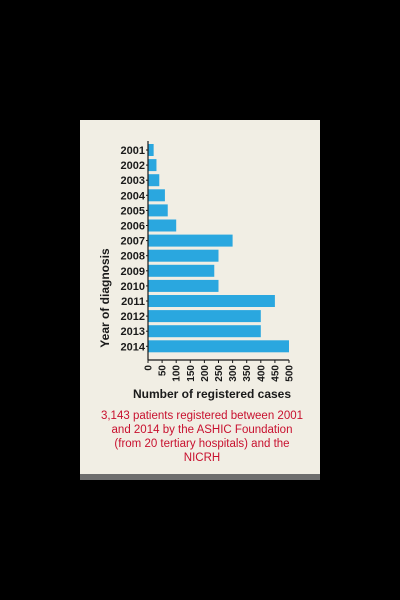  I want to click on x-tick-label: 0, so click(149, 368).